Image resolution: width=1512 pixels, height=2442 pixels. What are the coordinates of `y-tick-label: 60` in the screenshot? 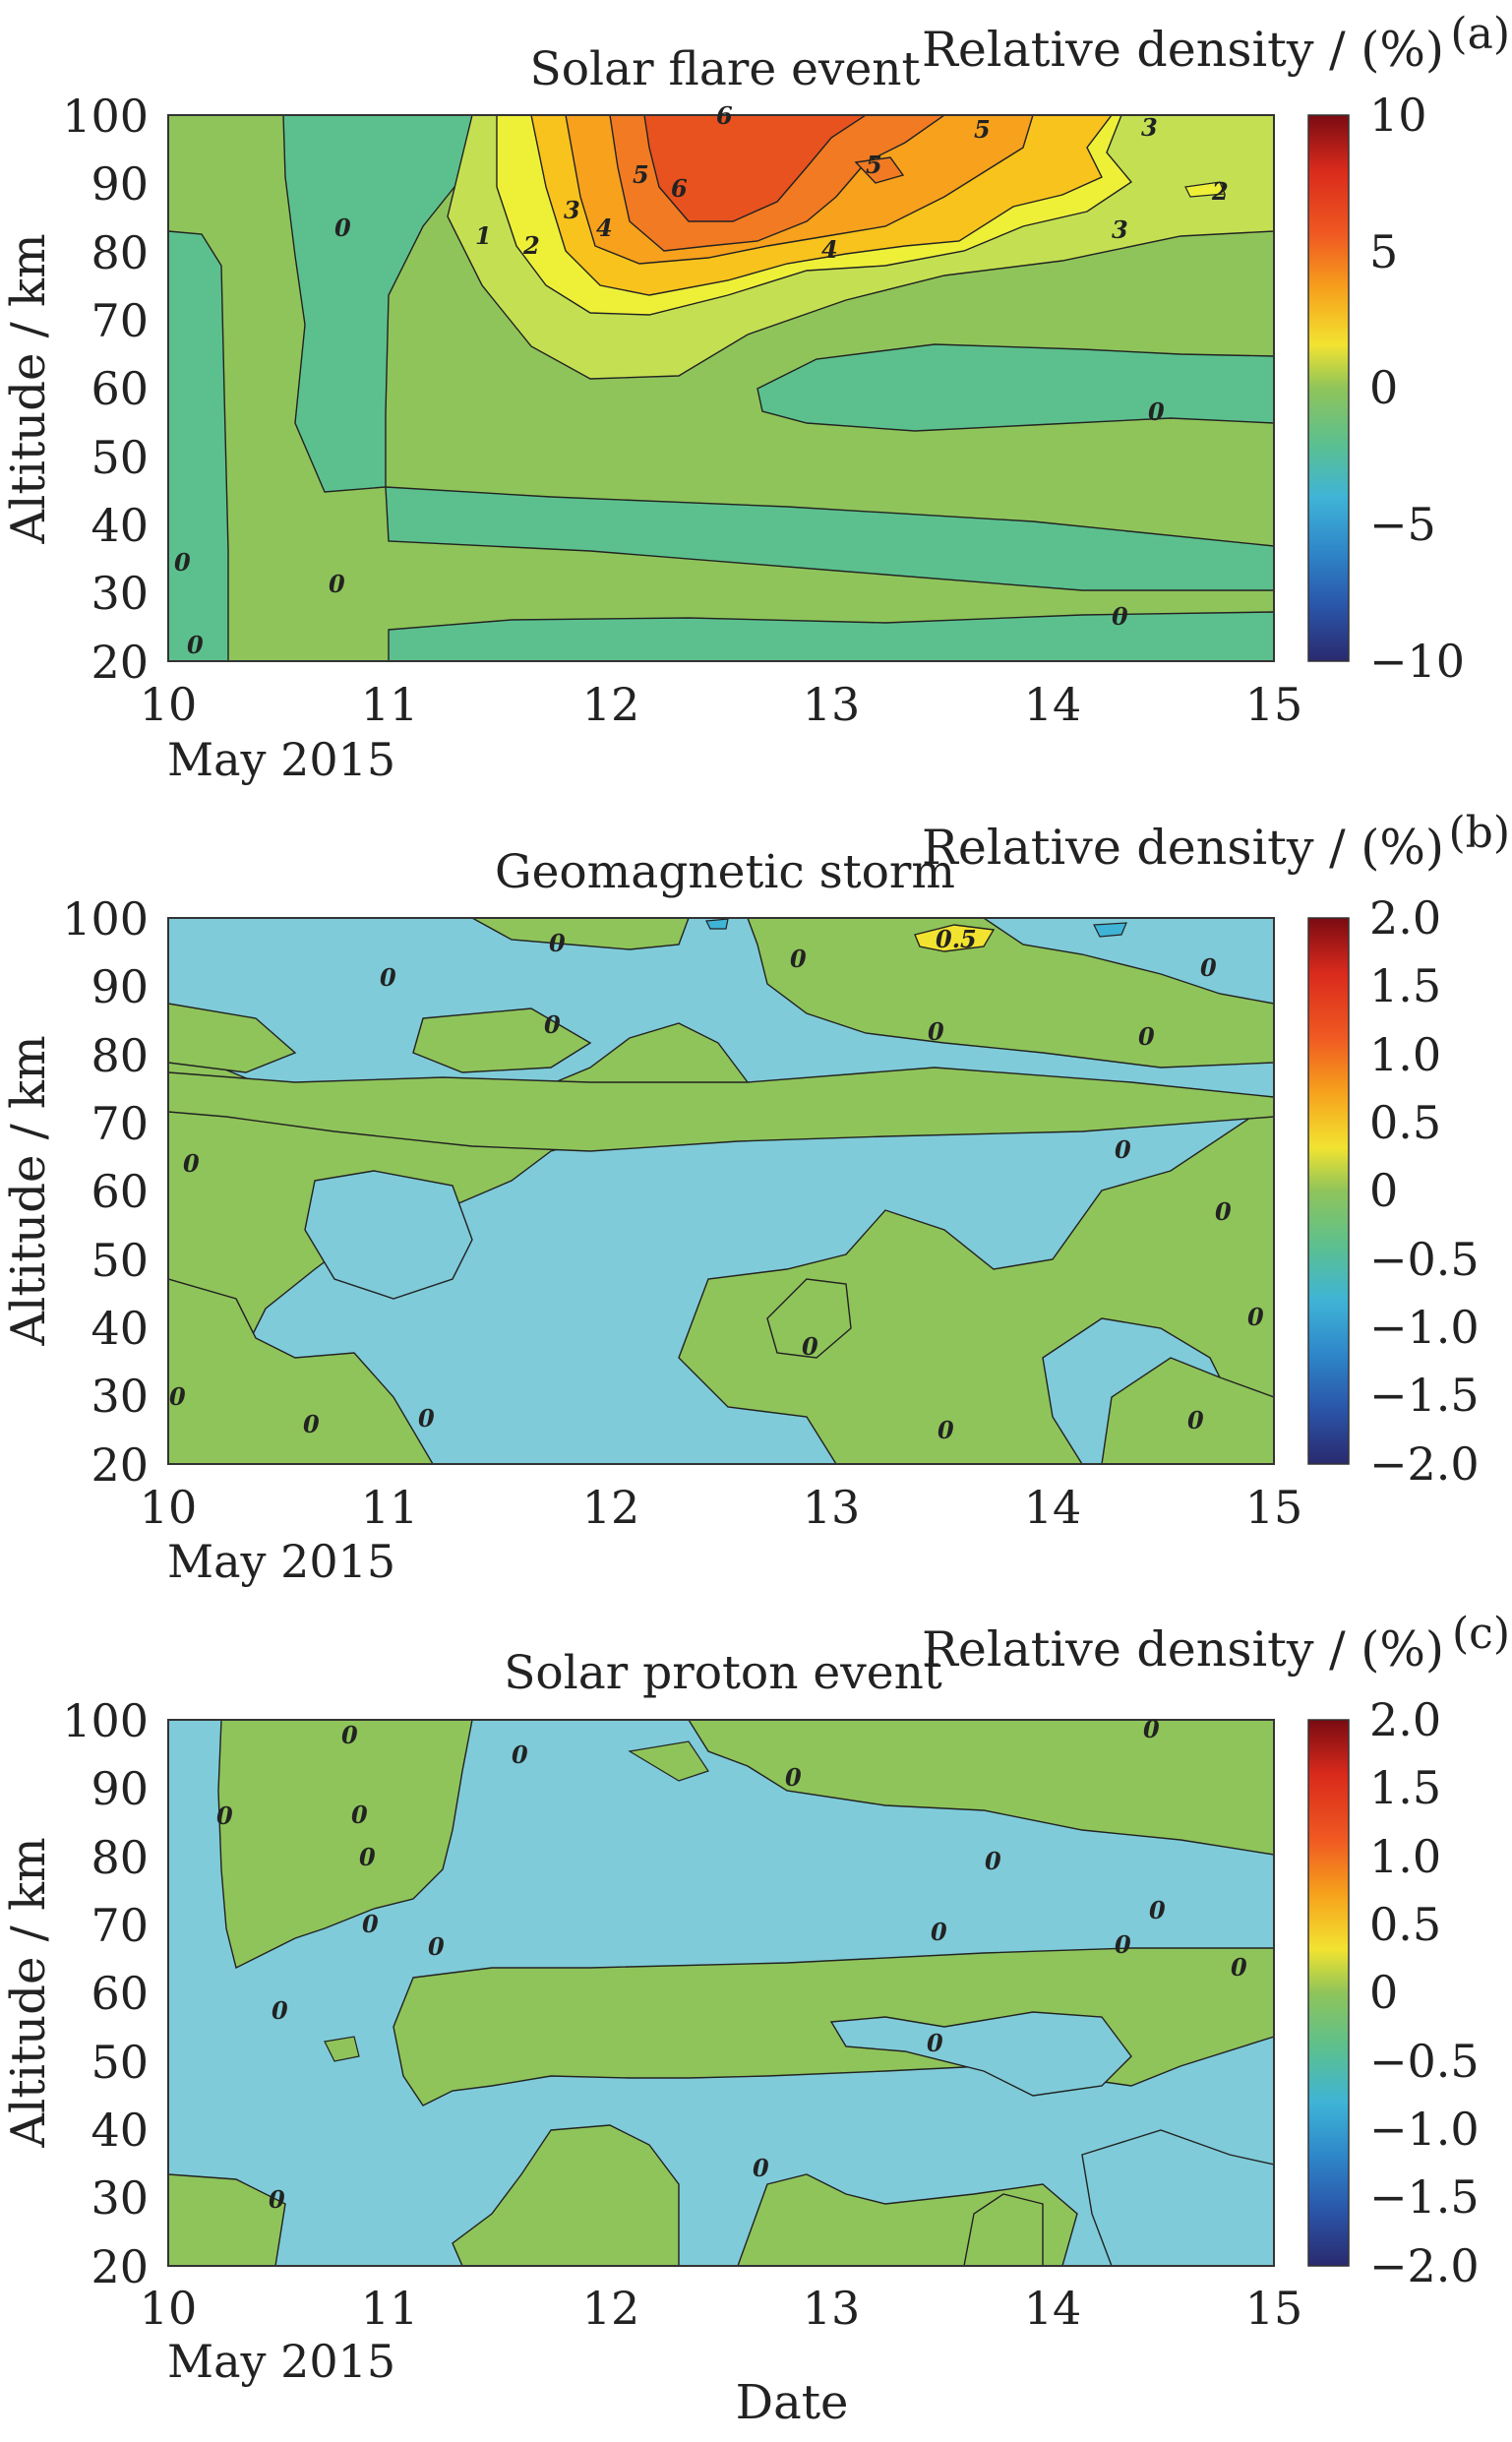 It's located at (120, 1191).